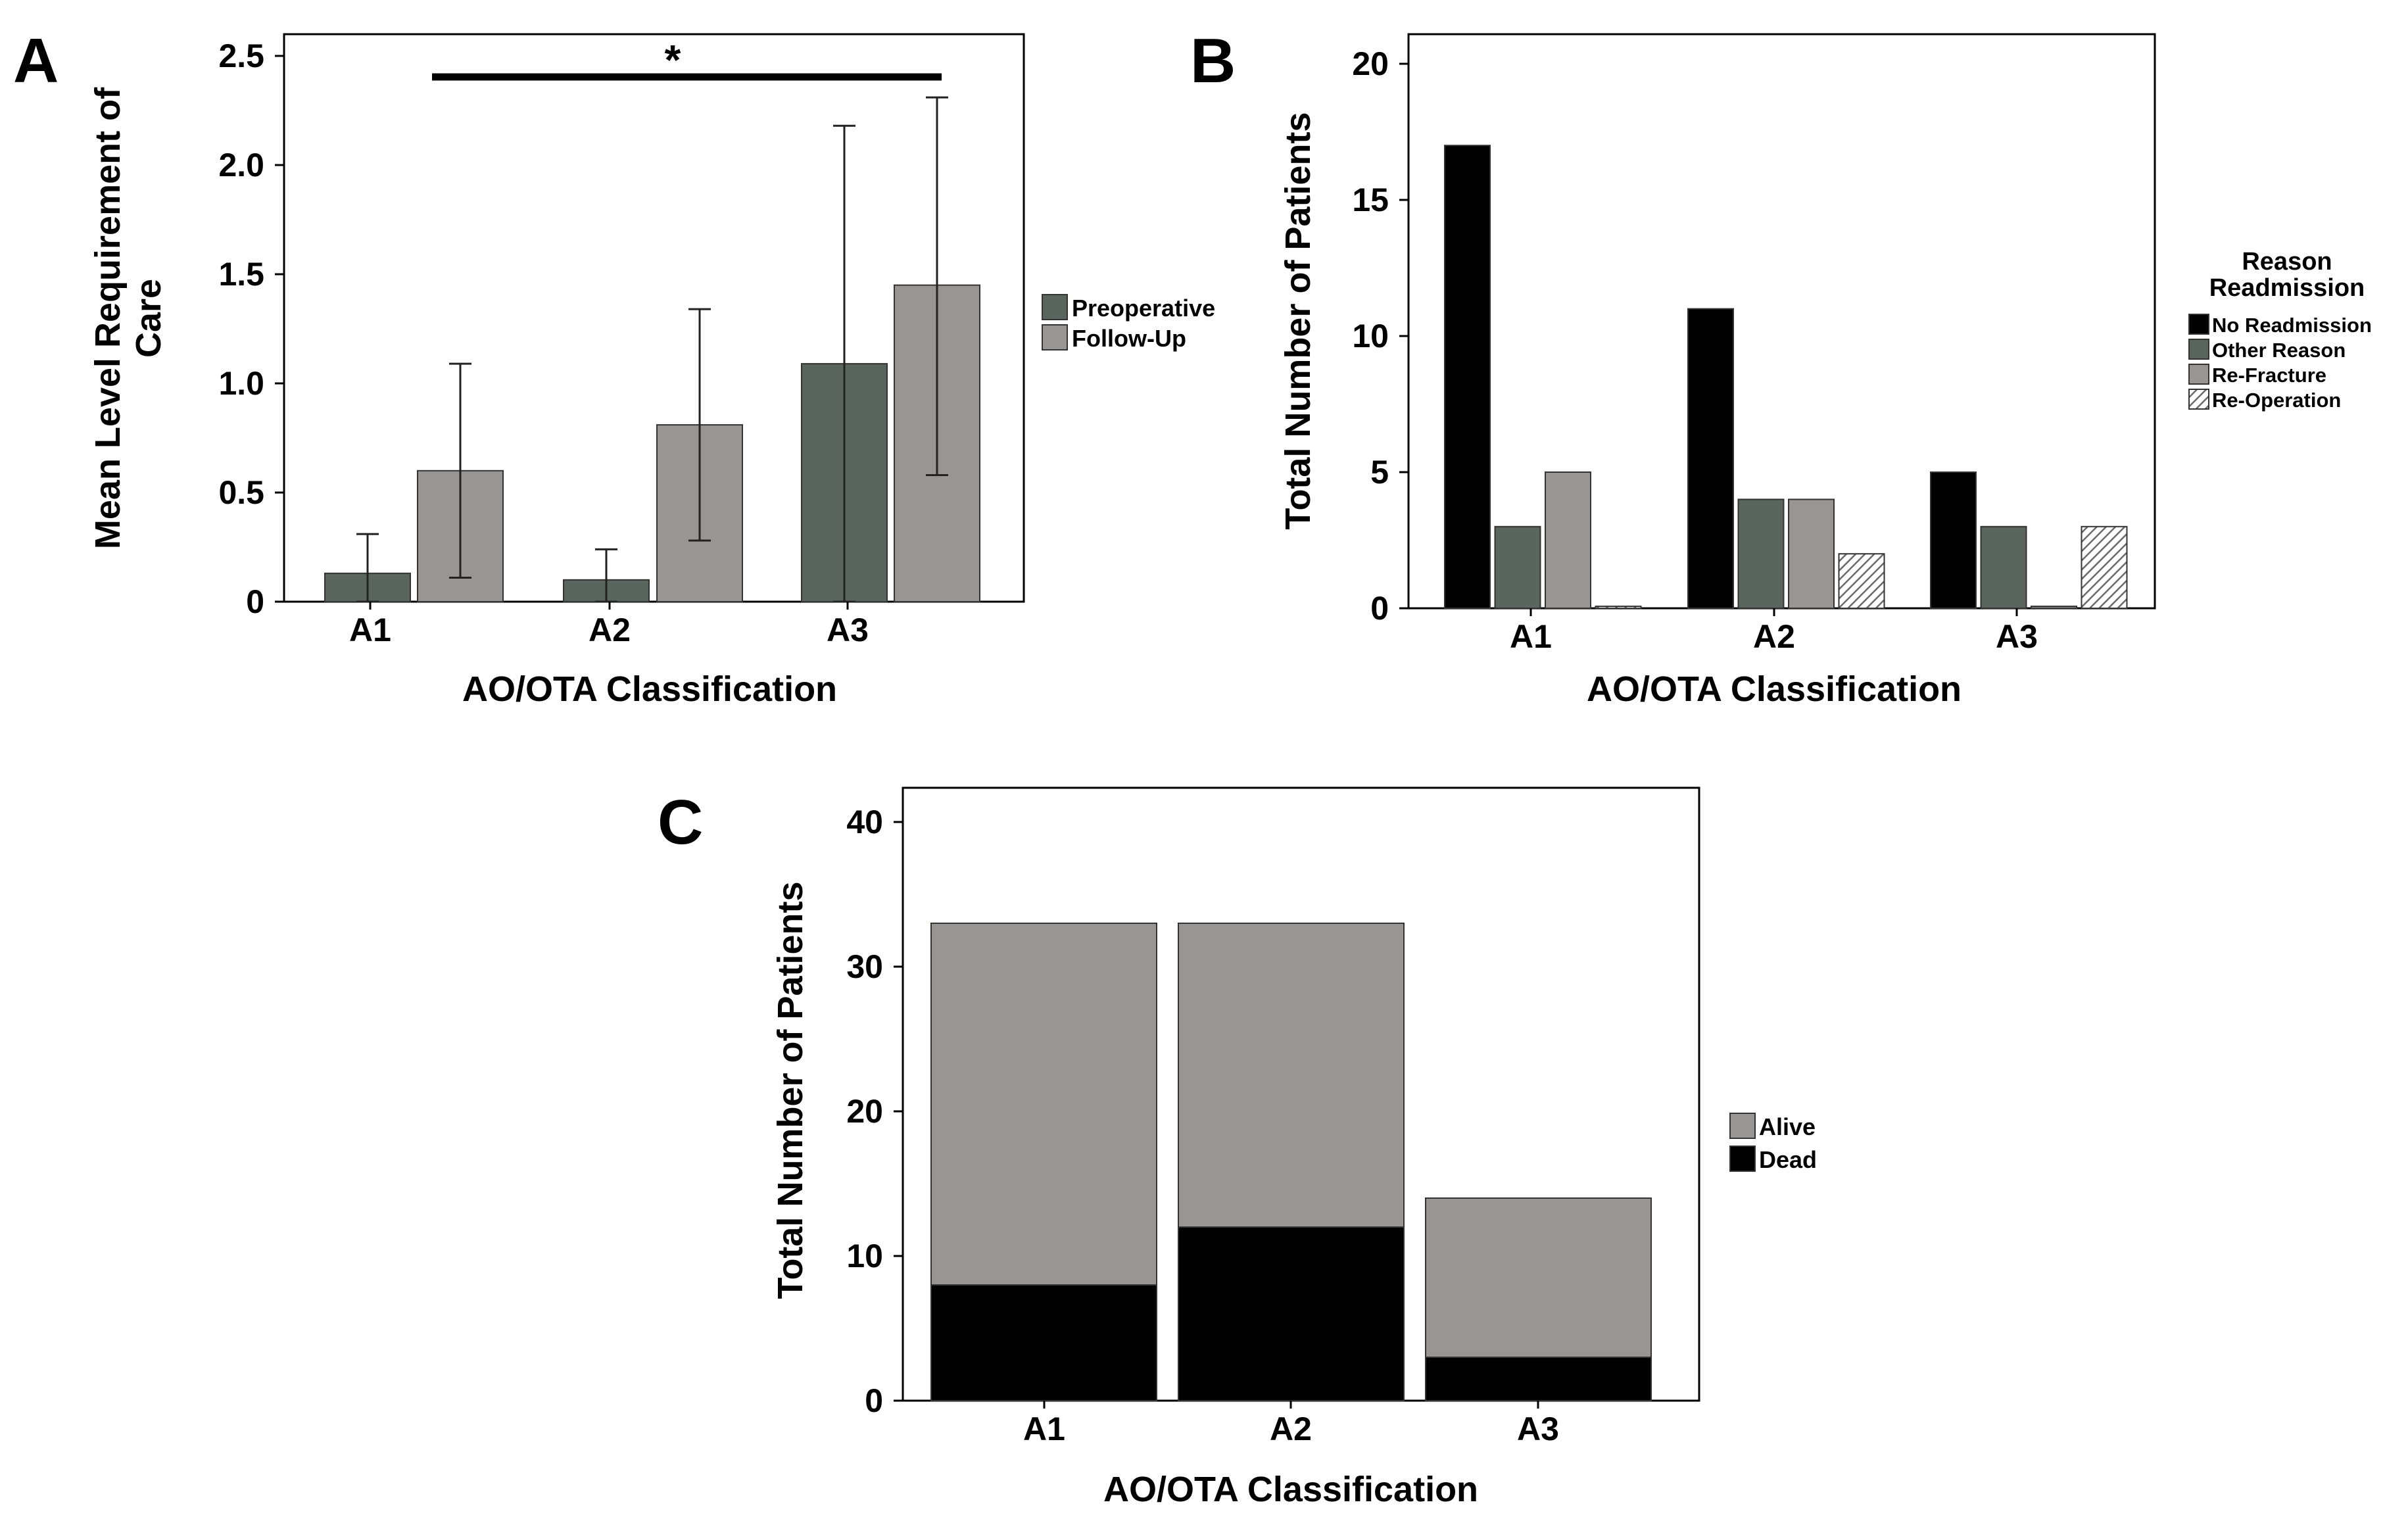  I want to click on legend-swatch-alive, so click(1742, 1126).